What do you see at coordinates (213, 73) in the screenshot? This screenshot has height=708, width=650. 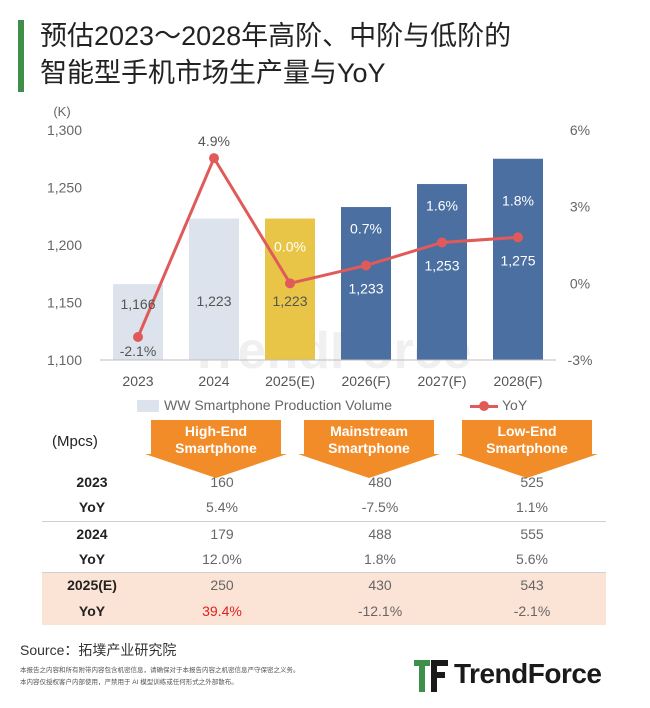 I see `title-line-2: 智能型手机市场生产量与YoY` at bounding box center [213, 73].